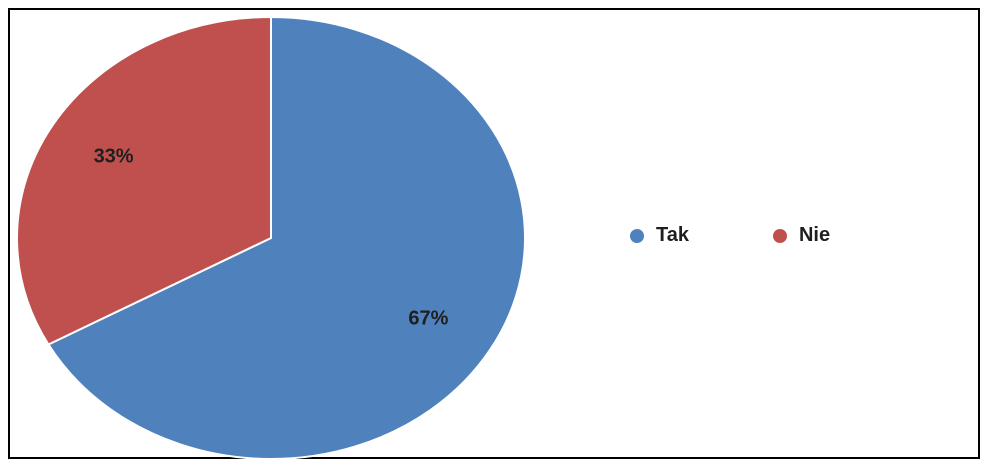 The width and height of the screenshot is (982, 461). I want to click on legend-label-tak: Tak, so click(672, 235).